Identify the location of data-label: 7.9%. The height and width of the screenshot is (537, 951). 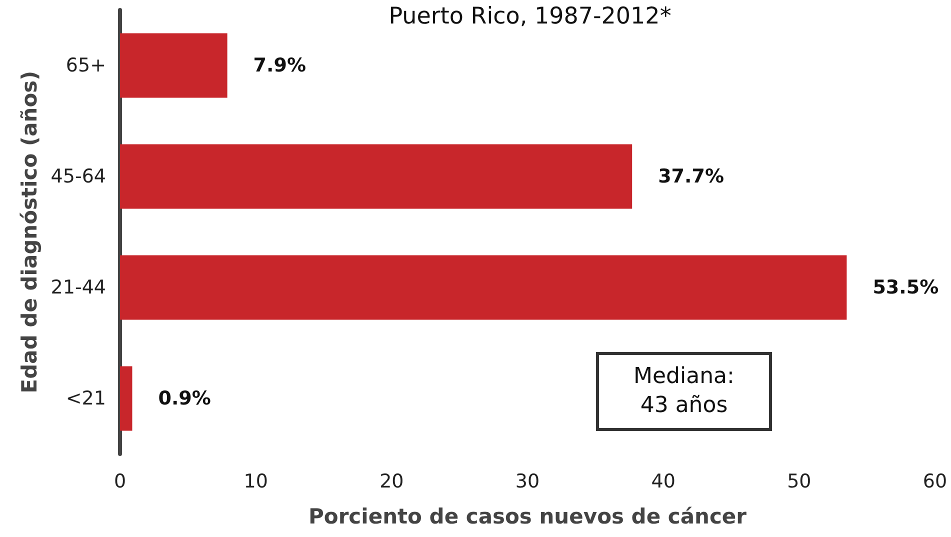
(279, 65).